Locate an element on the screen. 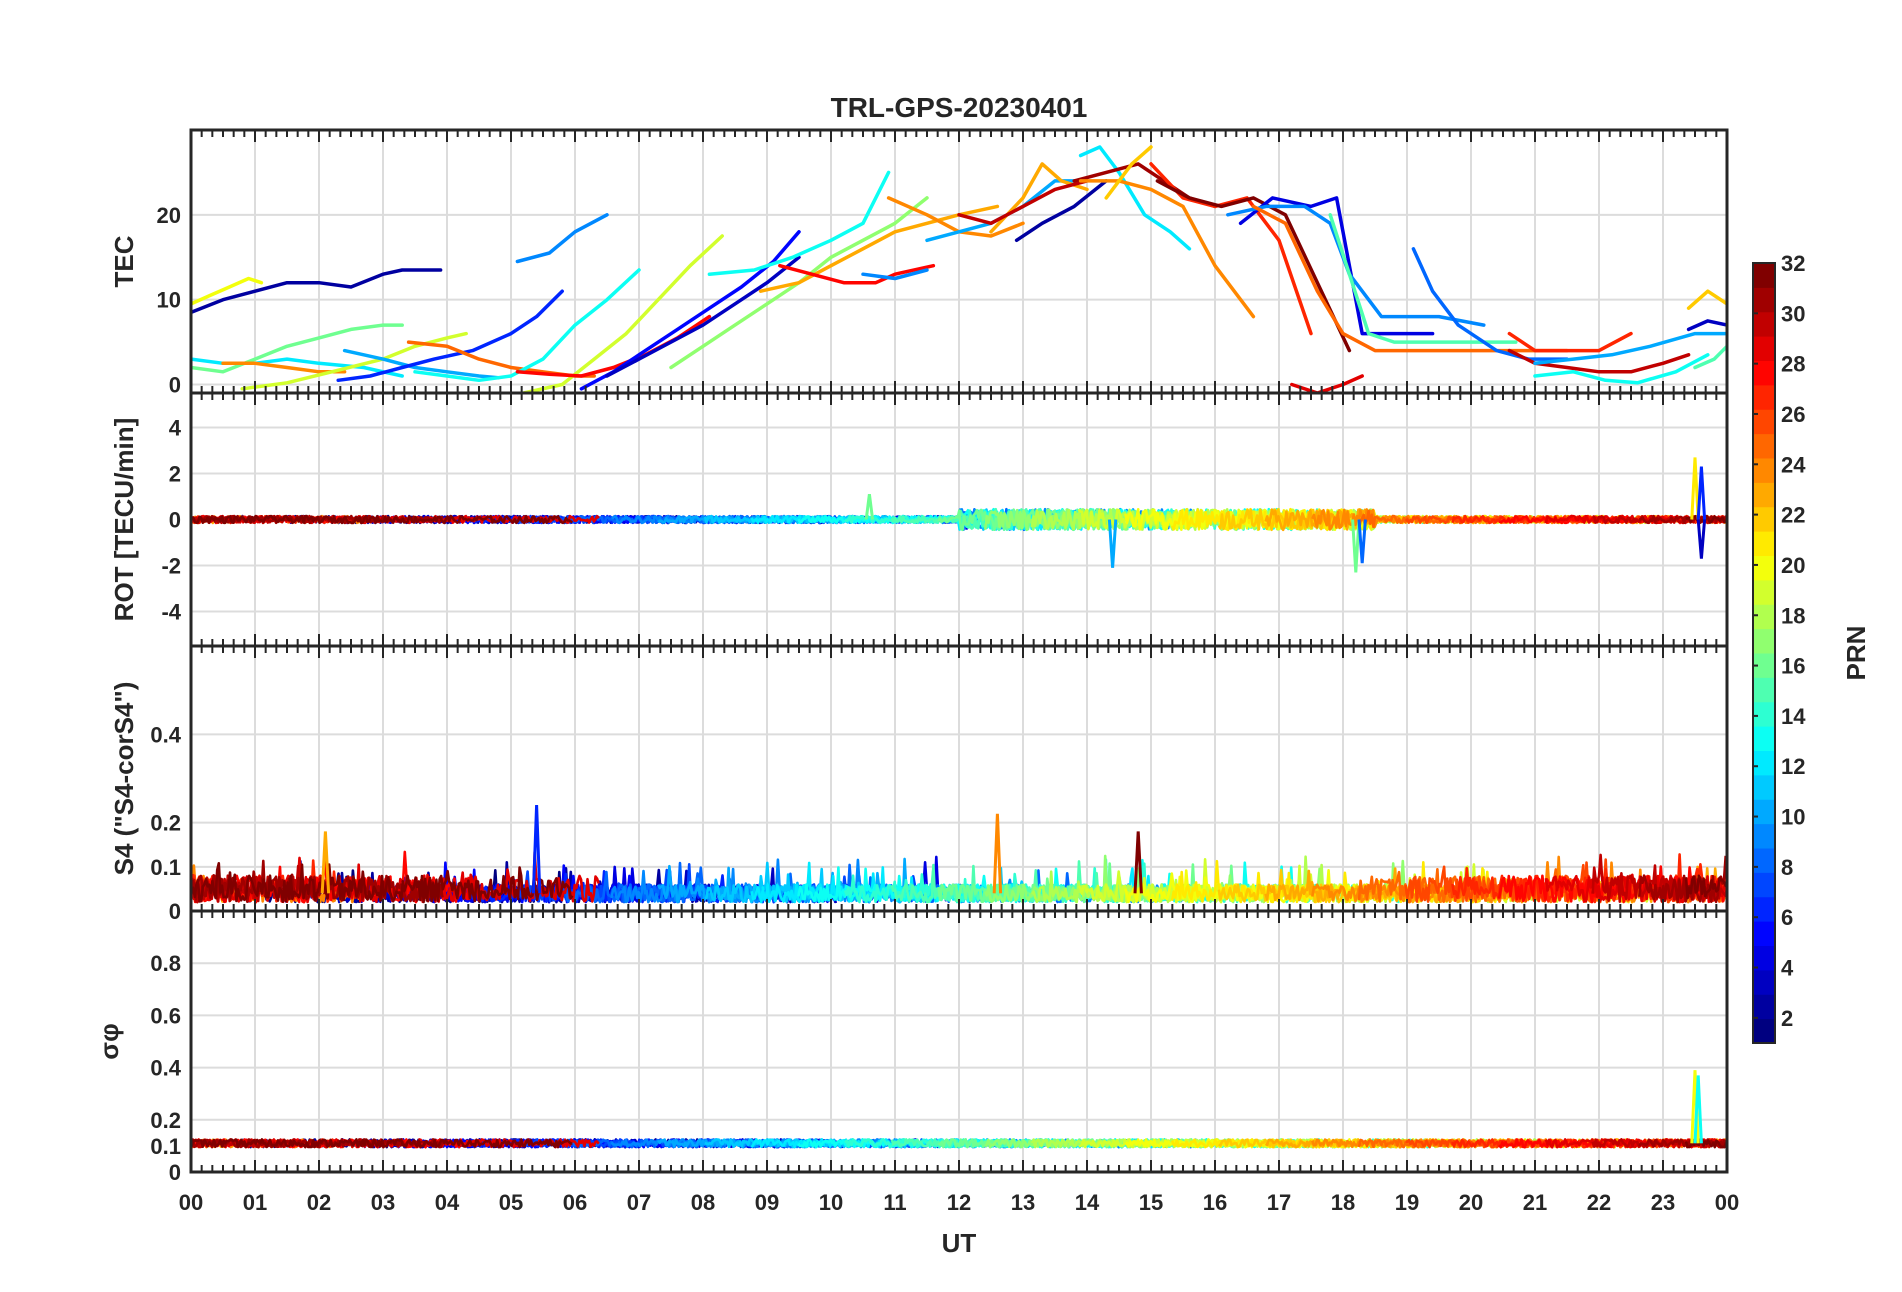 The height and width of the screenshot is (1292, 1902). y-axis-label-s4: S4 ("S4-corS4") is located at coordinates (124, 779).